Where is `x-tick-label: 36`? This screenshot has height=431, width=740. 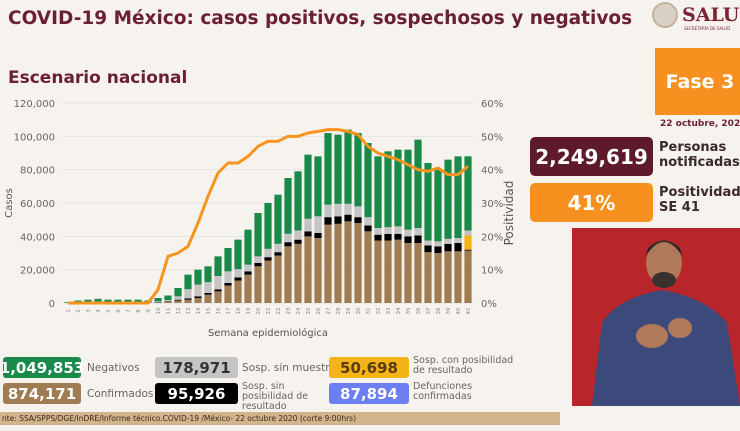
x-tick-label: 36 is located at coordinates (419, 310).